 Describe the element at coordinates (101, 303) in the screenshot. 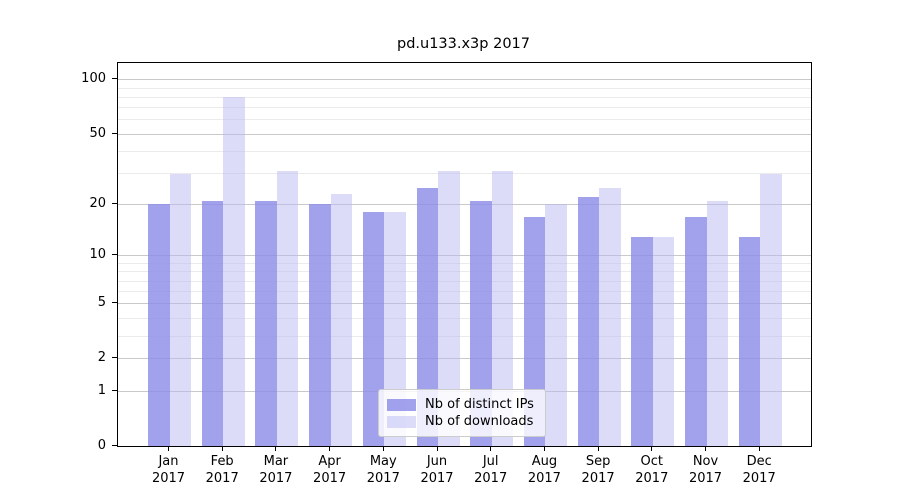

I see `y-tick-label: 5` at that location.